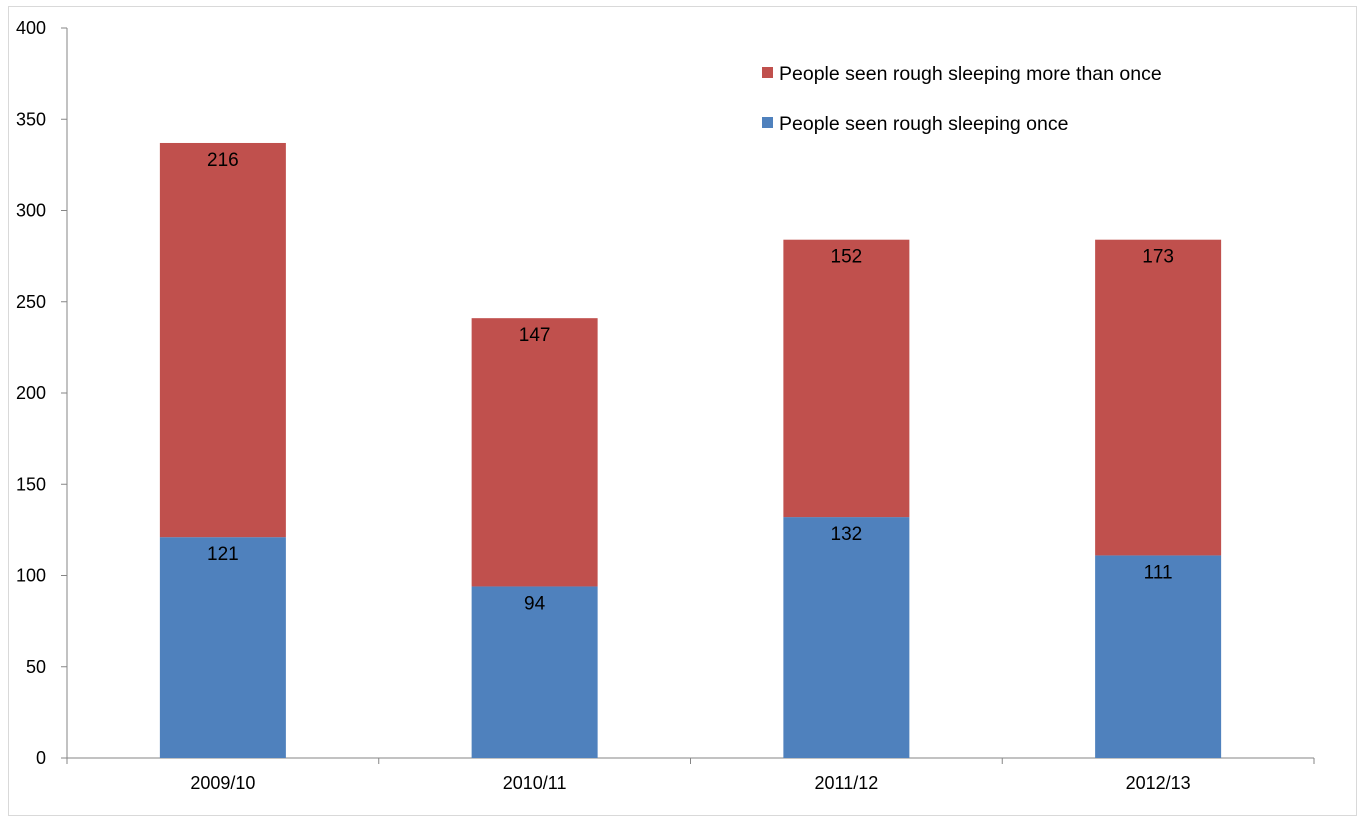  What do you see at coordinates (31, 484) in the screenshot?
I see `y-tick-label: 150` at bounding box center [31, 484].